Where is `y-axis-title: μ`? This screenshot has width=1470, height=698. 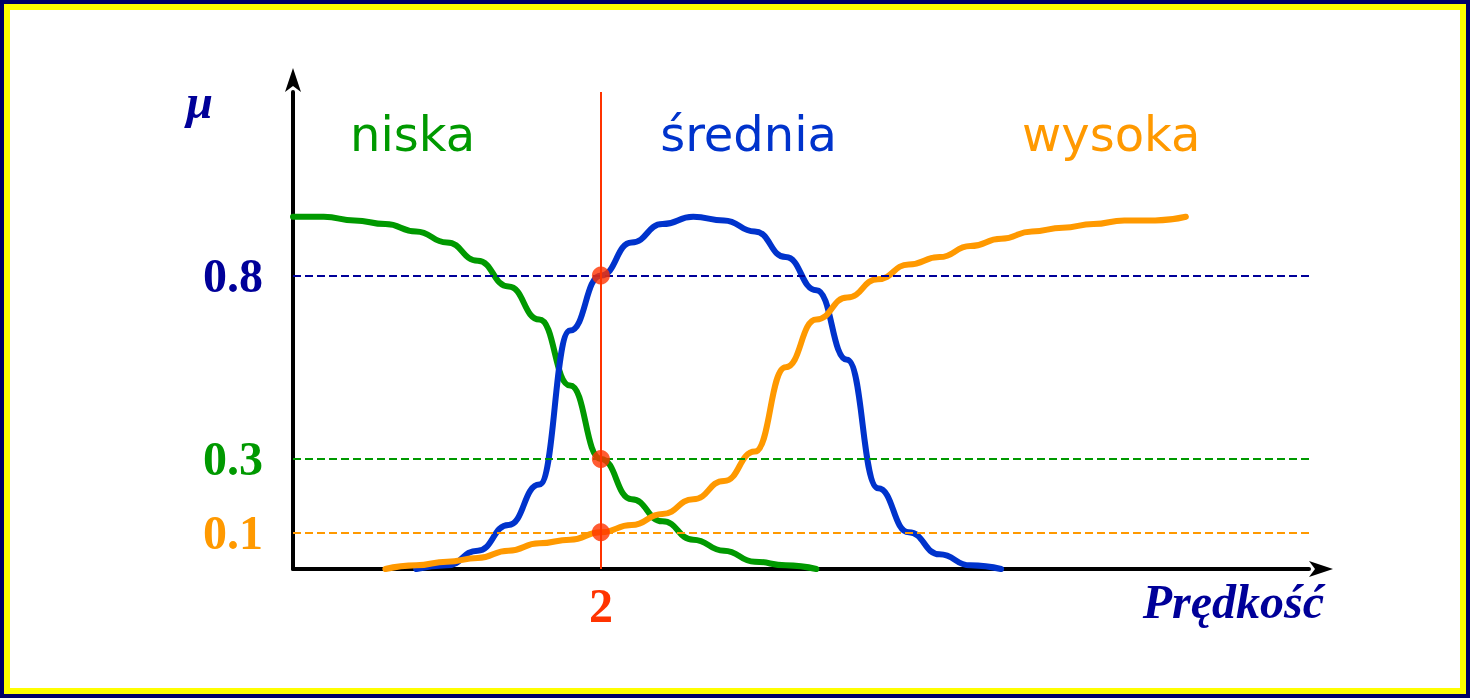 y-axis-title: μ is located at coordinates (198, 101).